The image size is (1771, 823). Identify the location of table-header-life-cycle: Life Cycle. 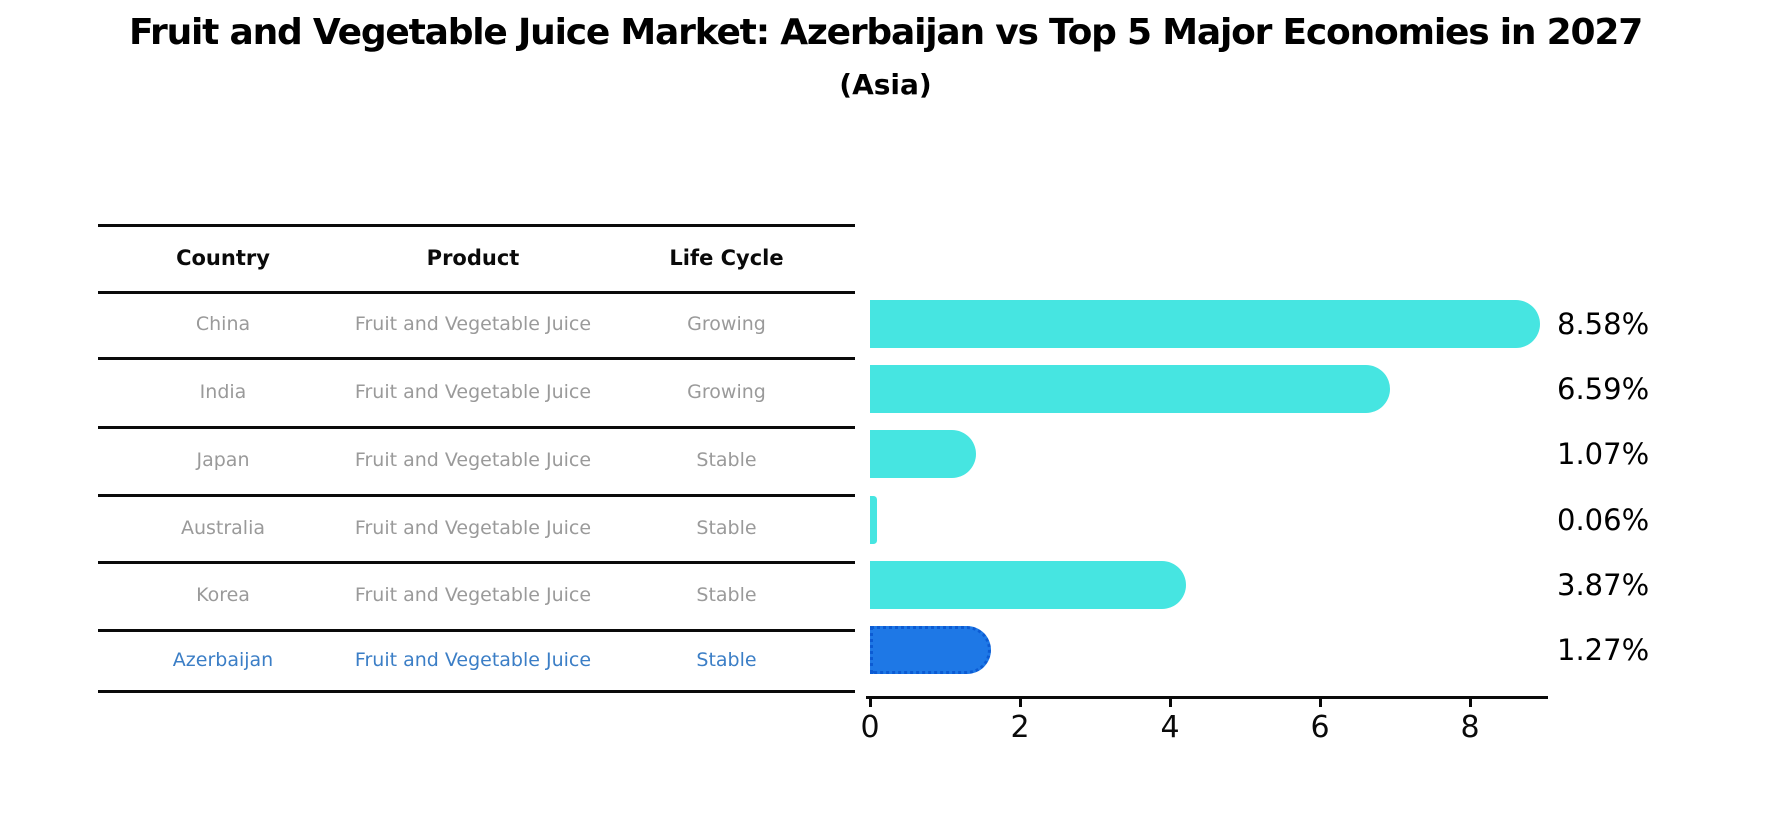
(726, 257).